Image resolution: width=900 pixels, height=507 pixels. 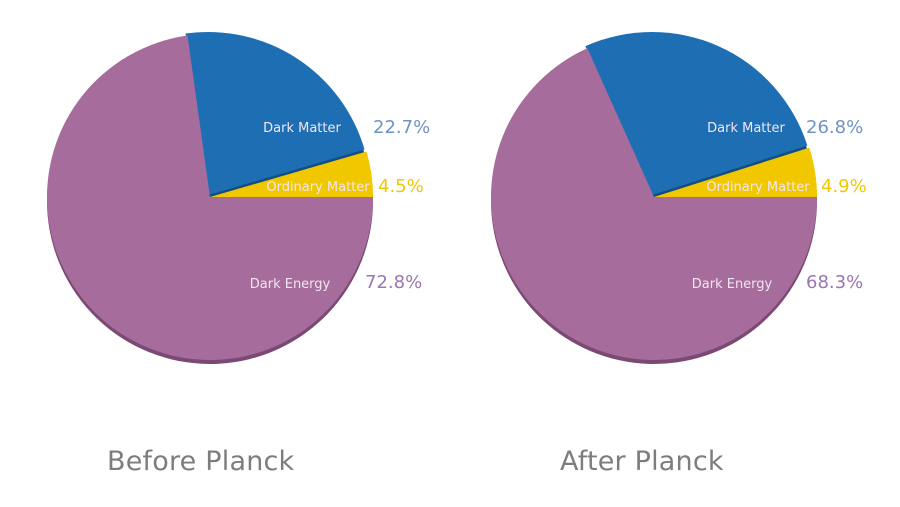 I want to click on slice-percentage-dark-energy: 72.8%, so click(x=393, y=282).